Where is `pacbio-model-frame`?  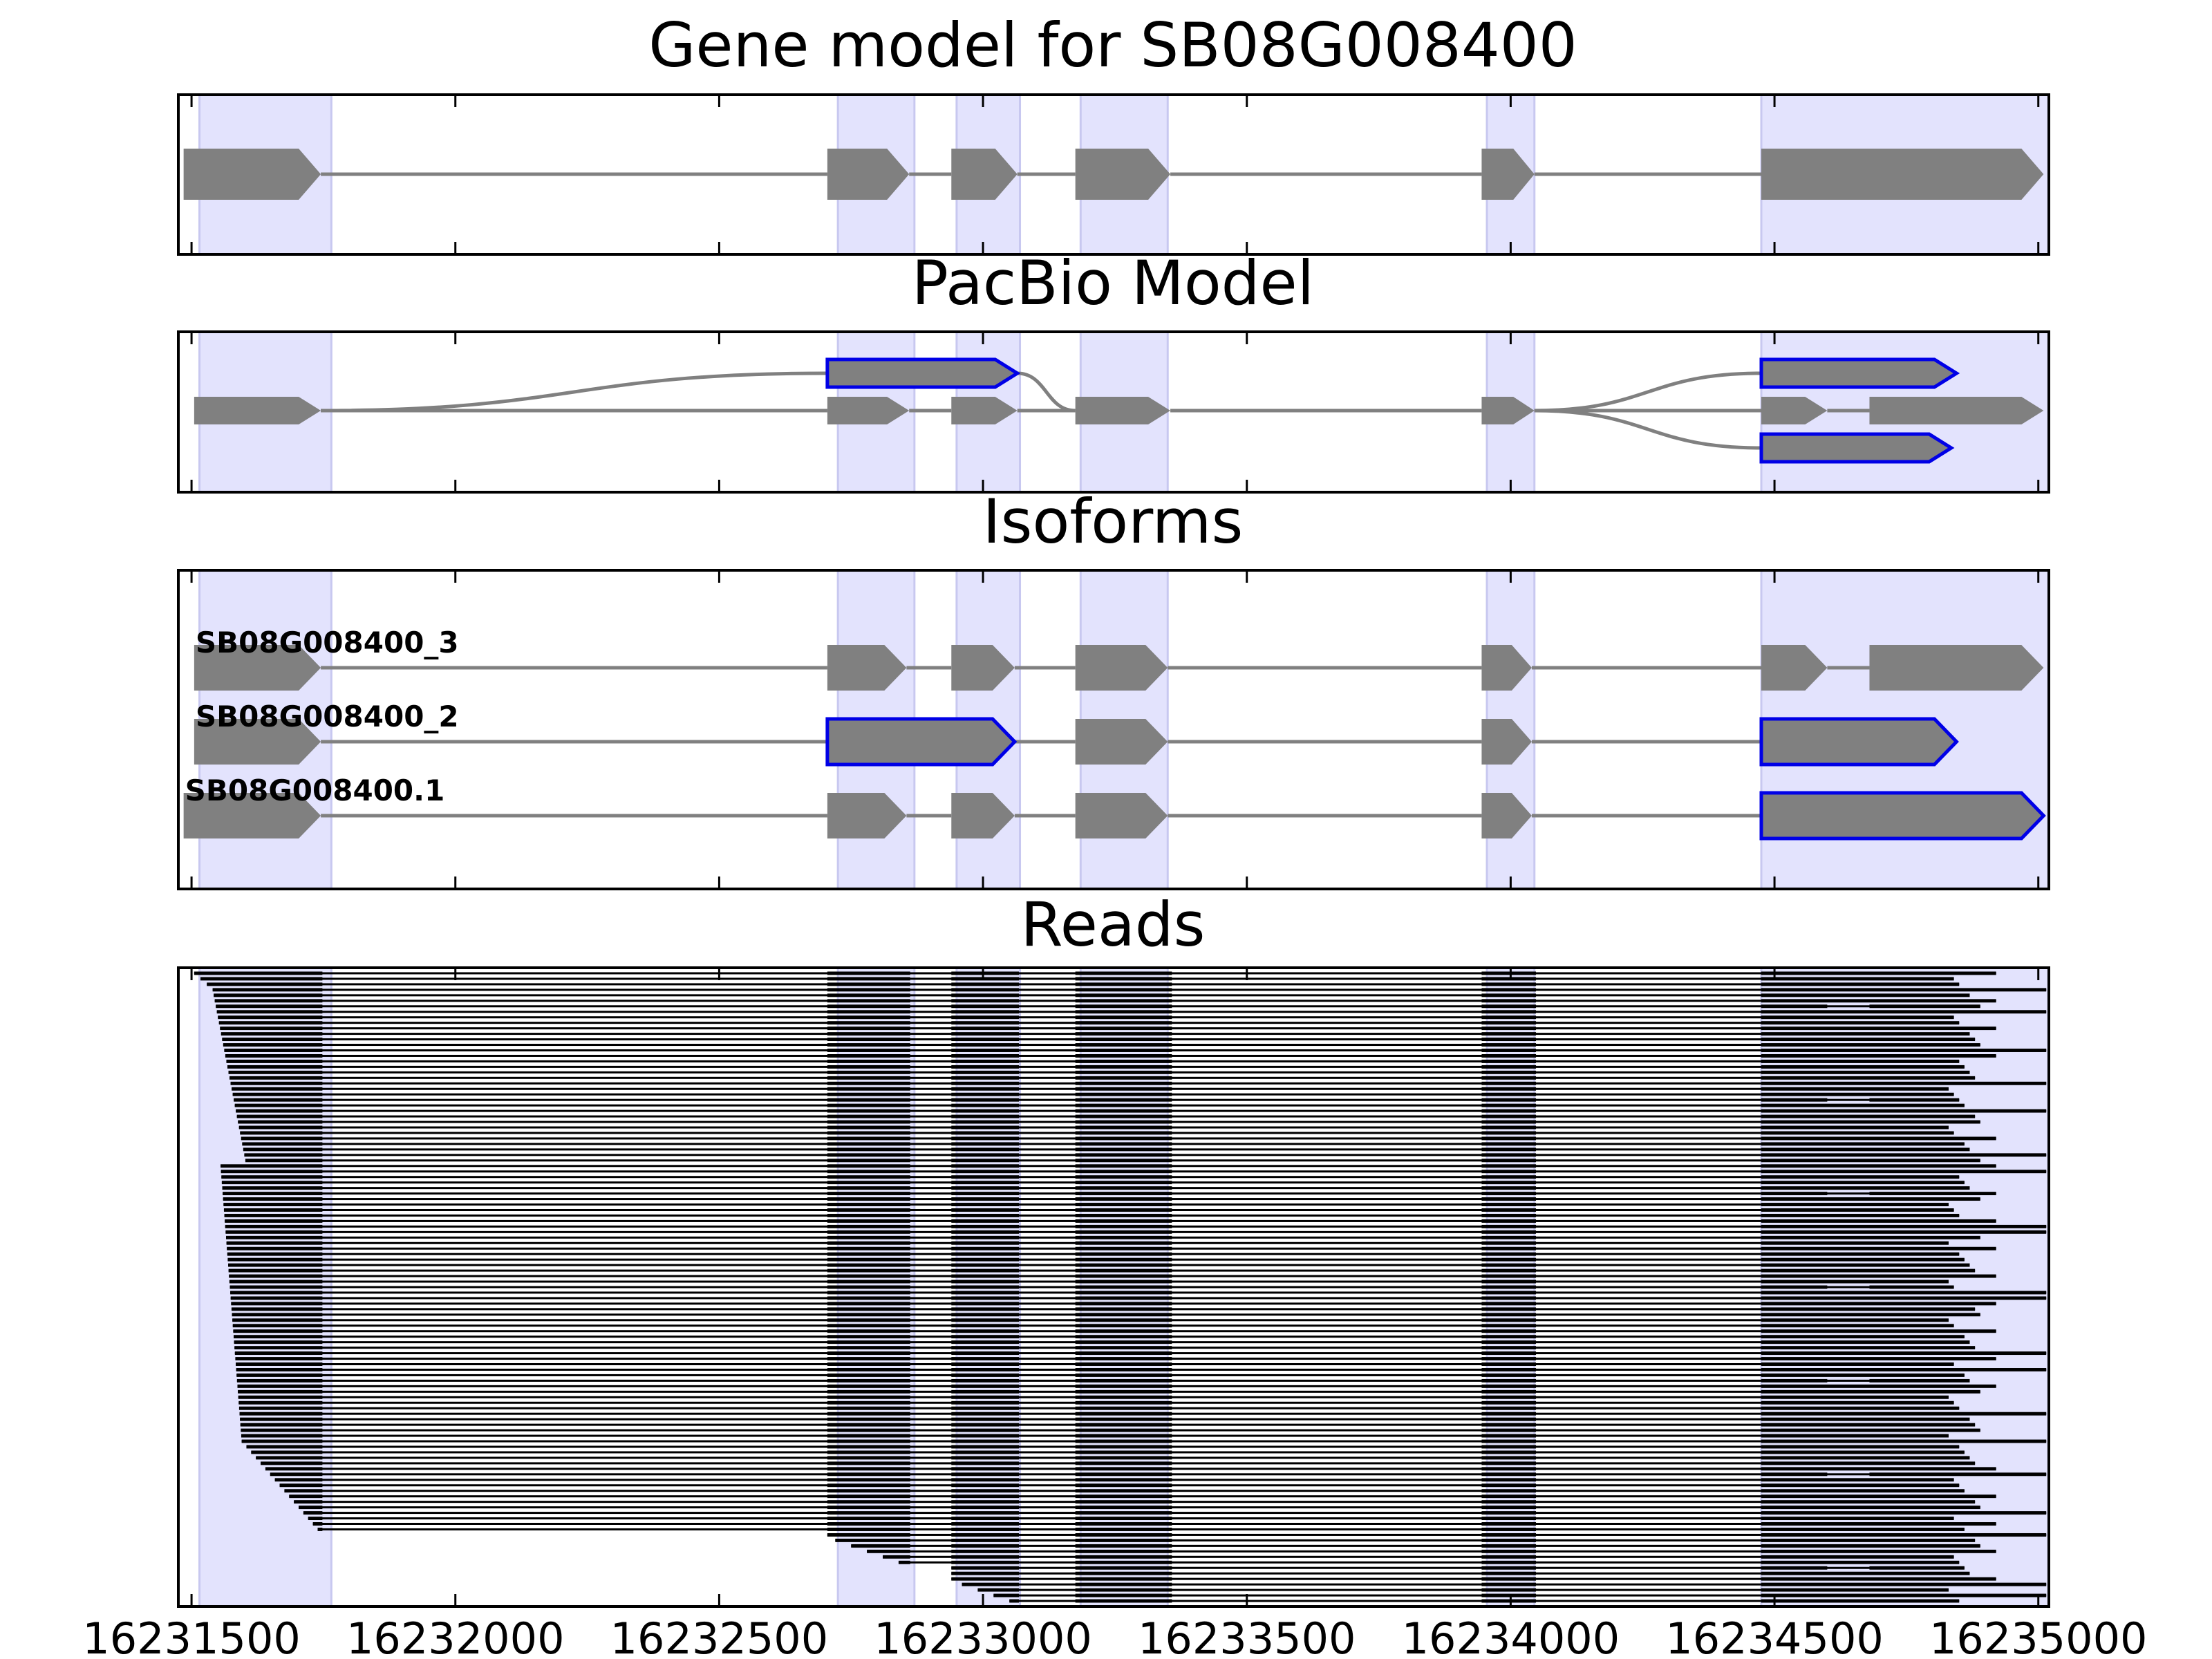 pacbio-model-frame is located at coordinates (1113, 412).